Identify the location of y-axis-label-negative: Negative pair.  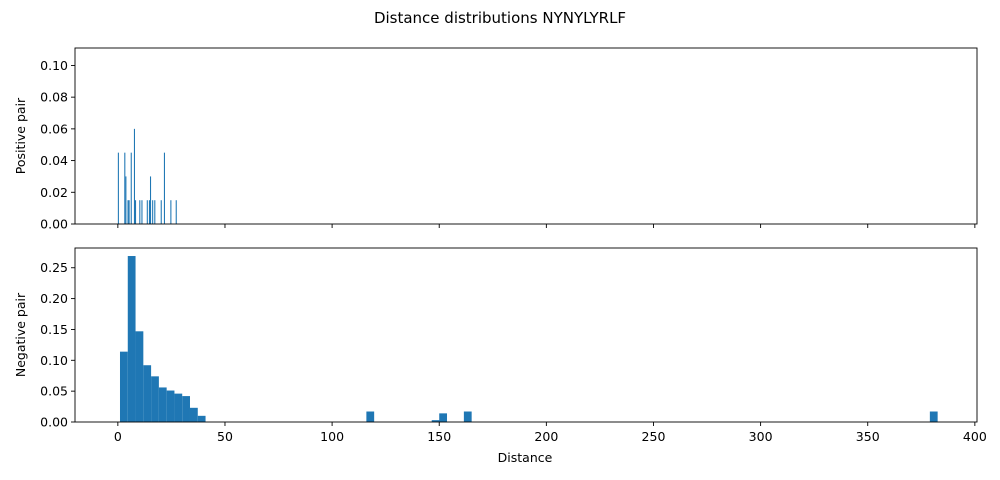
(20, 334).